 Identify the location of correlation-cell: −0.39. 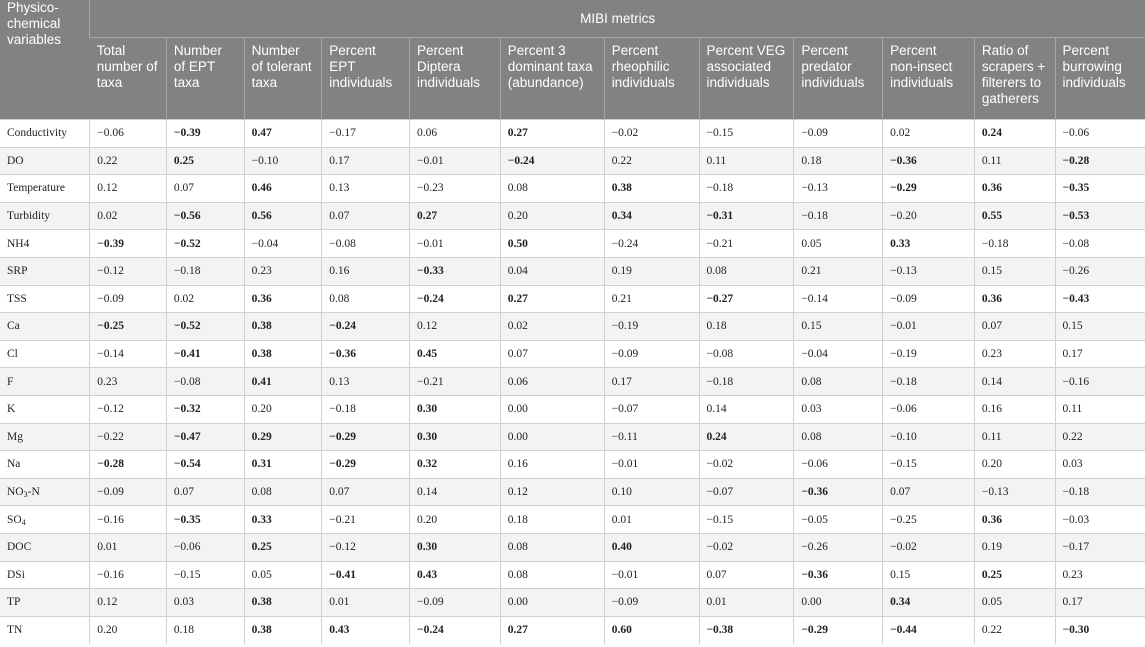
(205, 133).